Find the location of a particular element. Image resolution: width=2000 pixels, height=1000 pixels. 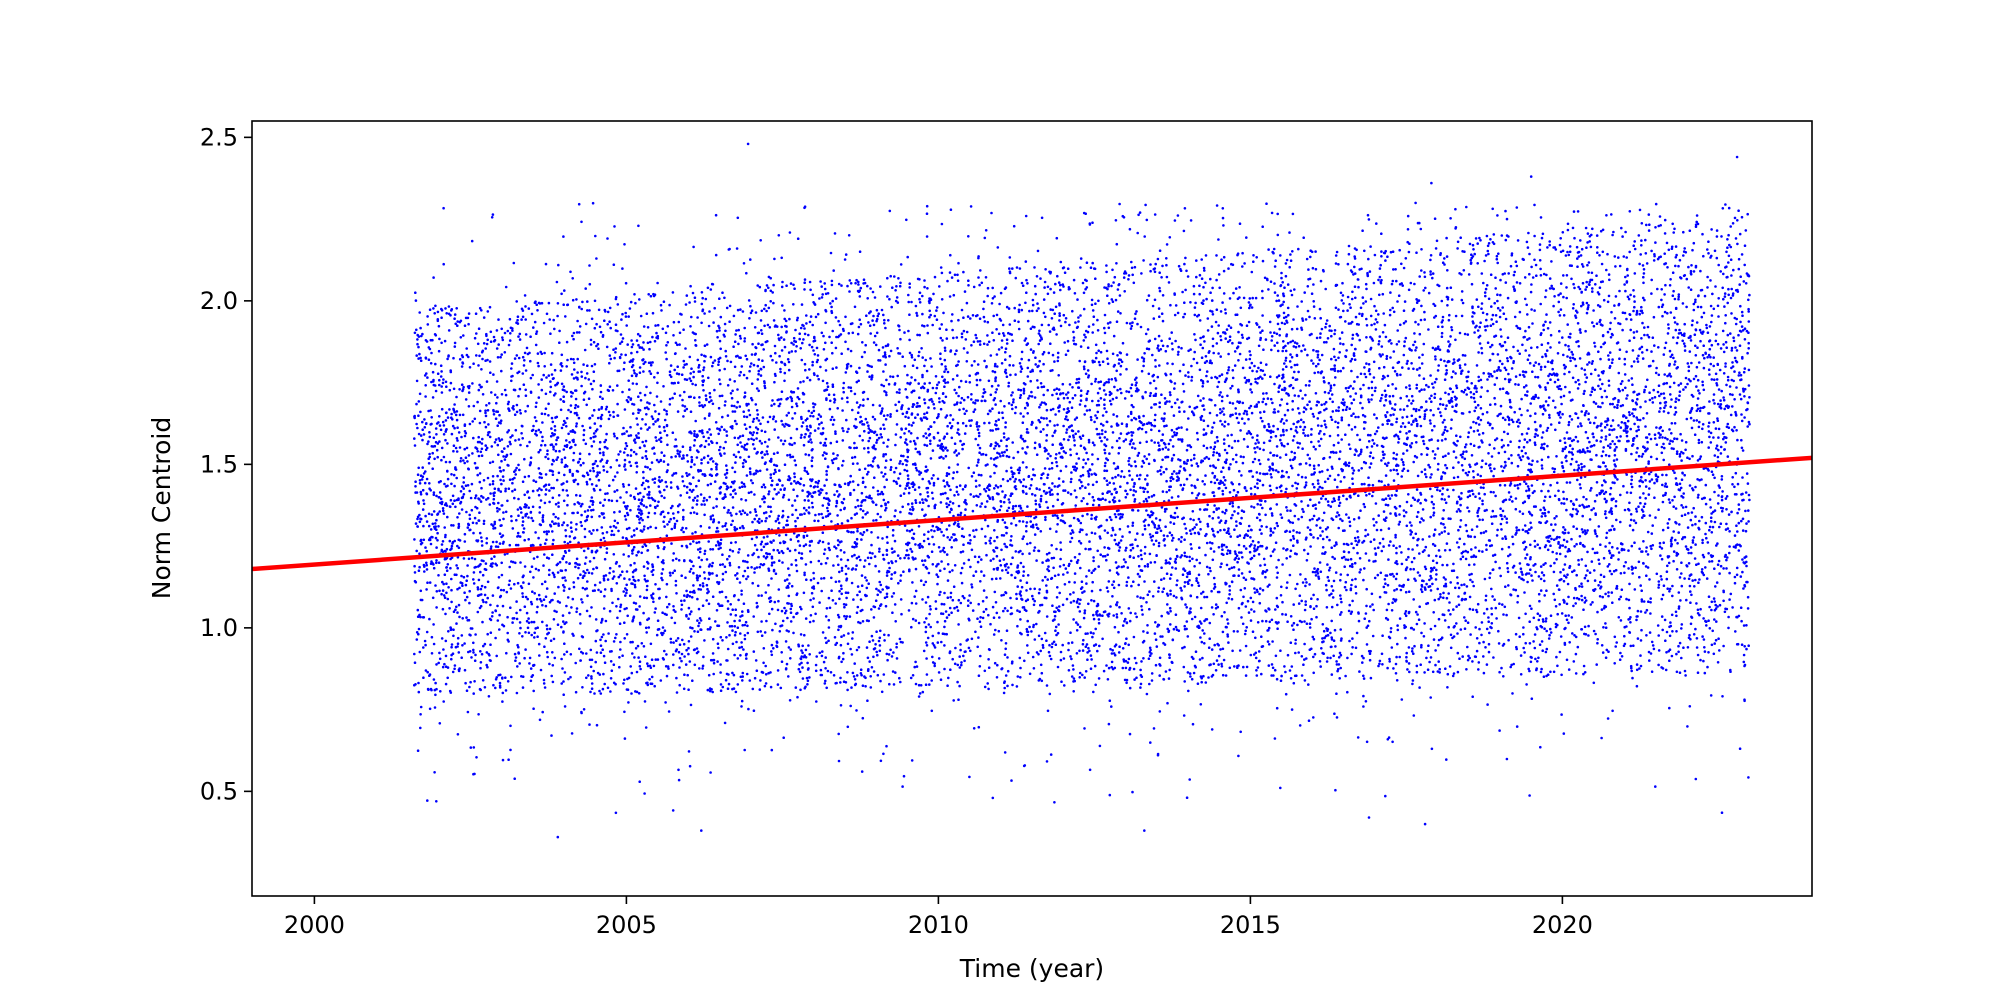

y-tick-label: 0.5 is located at coordinates (219, 791).